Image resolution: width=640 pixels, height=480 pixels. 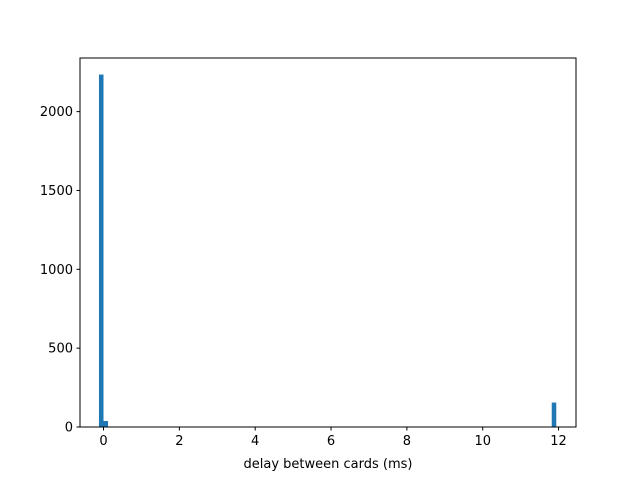 I want to click on y-tick-label: 0, so click(x=69, y=428).